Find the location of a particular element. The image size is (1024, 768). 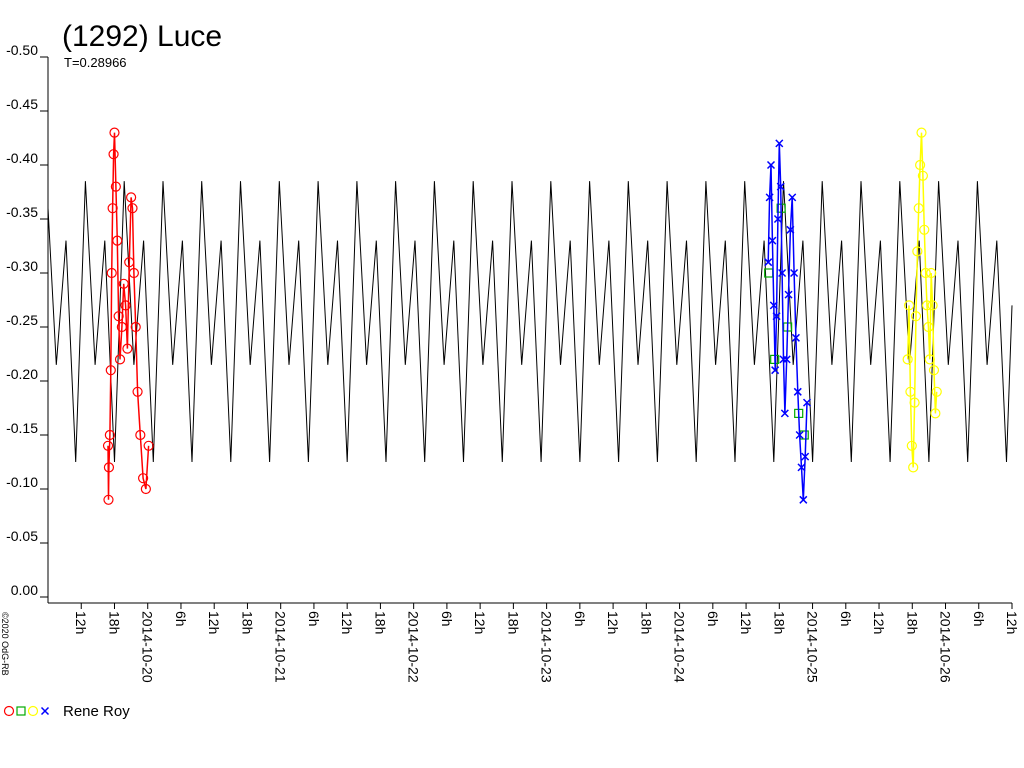

y-tick-label: -0.20 is located at coordinates (22, 374).